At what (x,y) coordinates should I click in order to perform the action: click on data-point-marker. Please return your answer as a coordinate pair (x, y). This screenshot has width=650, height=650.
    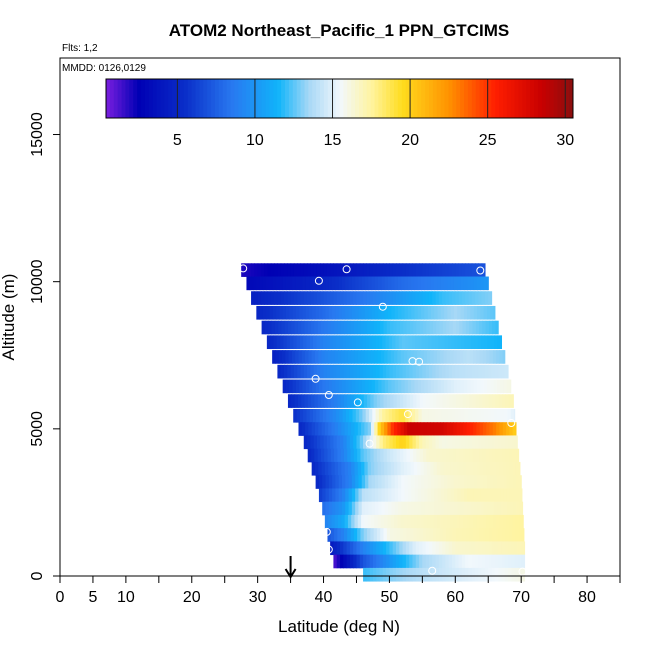
    Looking at the image, I should click on (369, 443).